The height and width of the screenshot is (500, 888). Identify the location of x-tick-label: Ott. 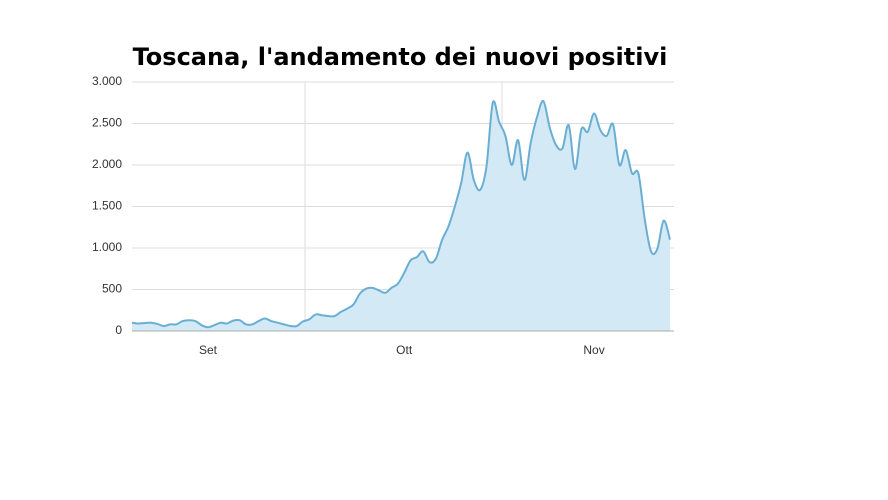
(404, 350).